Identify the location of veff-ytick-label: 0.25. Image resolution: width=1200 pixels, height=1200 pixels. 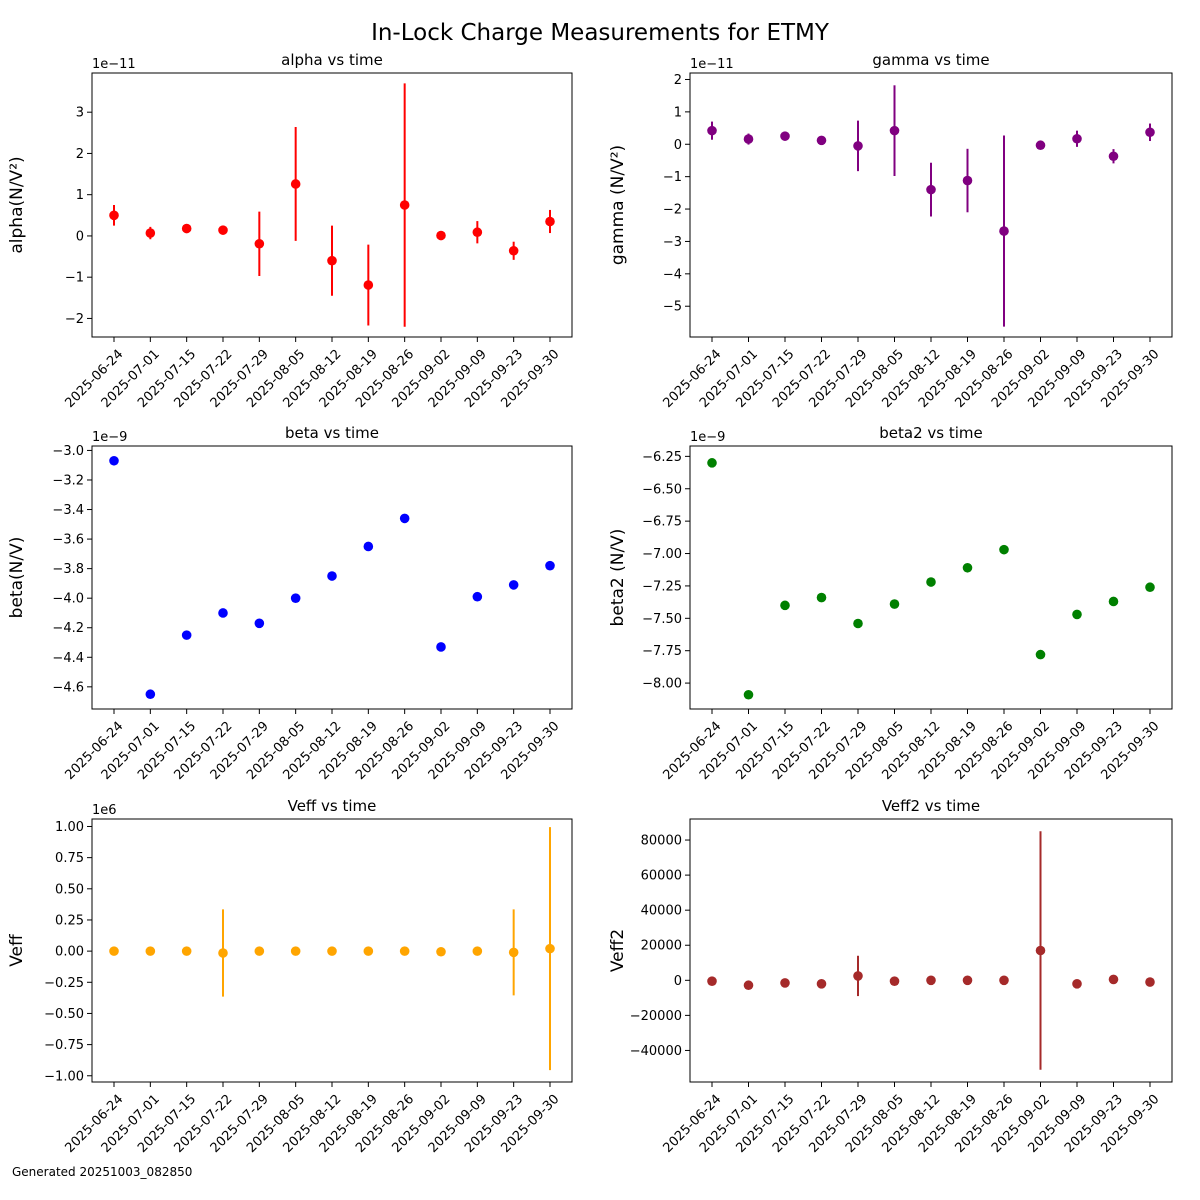
(69, 920).